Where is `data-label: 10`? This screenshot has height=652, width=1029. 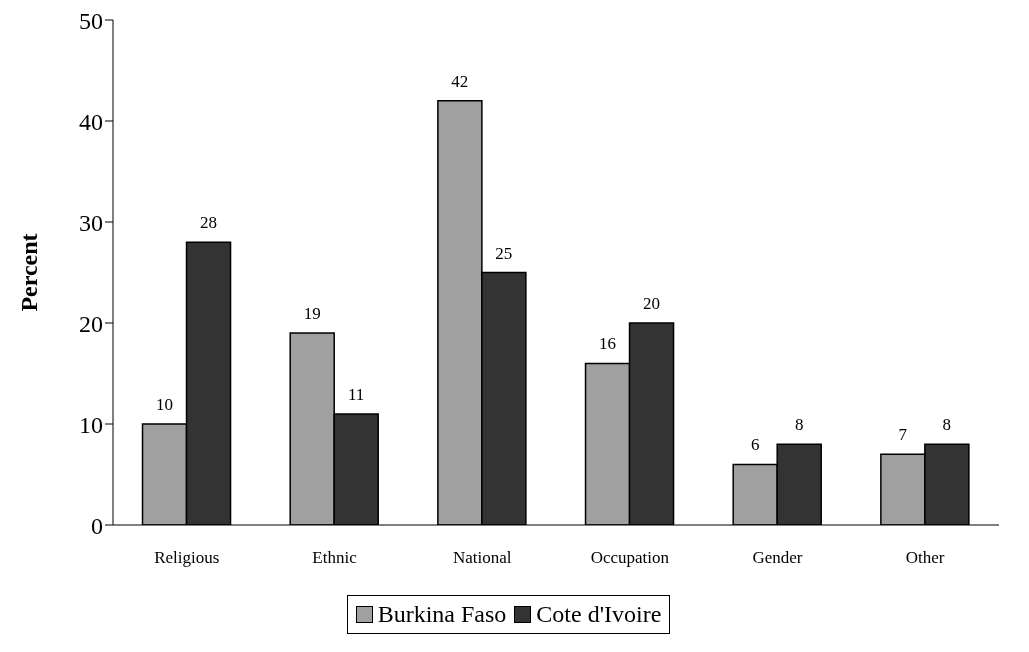 data-label: 10 is located at coordinates (165, 404).